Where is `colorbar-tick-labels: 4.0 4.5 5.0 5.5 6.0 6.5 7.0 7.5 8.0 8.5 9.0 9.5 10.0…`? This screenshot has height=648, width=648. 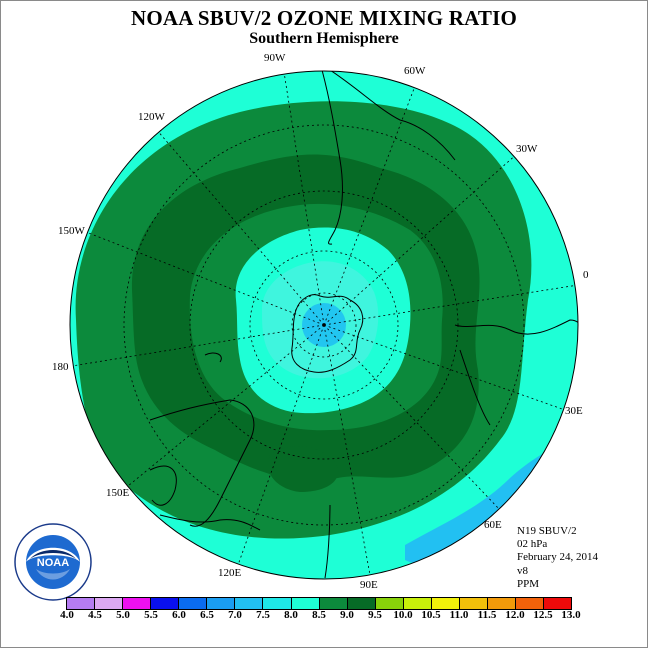 colorbar-tick-labels: 4.0 4.5 5.0 5.5 6.0 6.5 7.0 7.5 8.0 8.5 9.0 9.5 10.0… is located at coordinates (324, 616).